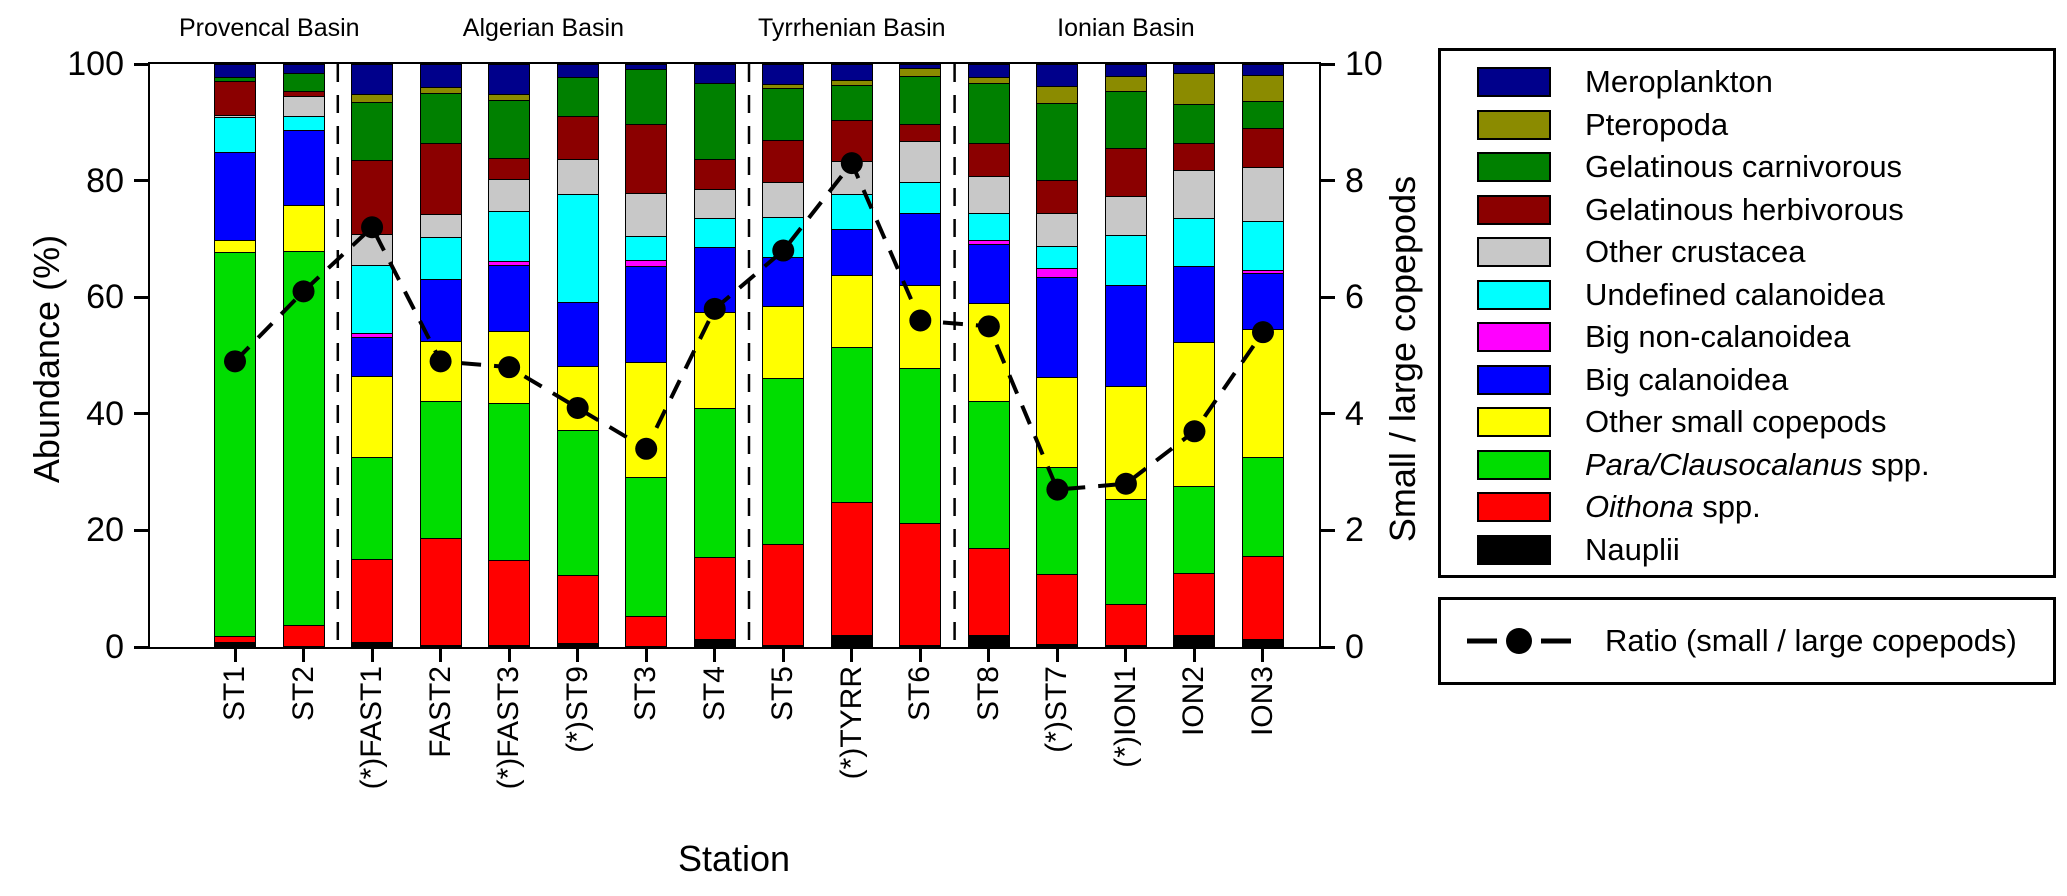 The height and width of the screenshot is (896, 2067). Describe the element at coordinates (509, 298) in the screenshot. I see `bar-segment-big-calanoidea` at that location.